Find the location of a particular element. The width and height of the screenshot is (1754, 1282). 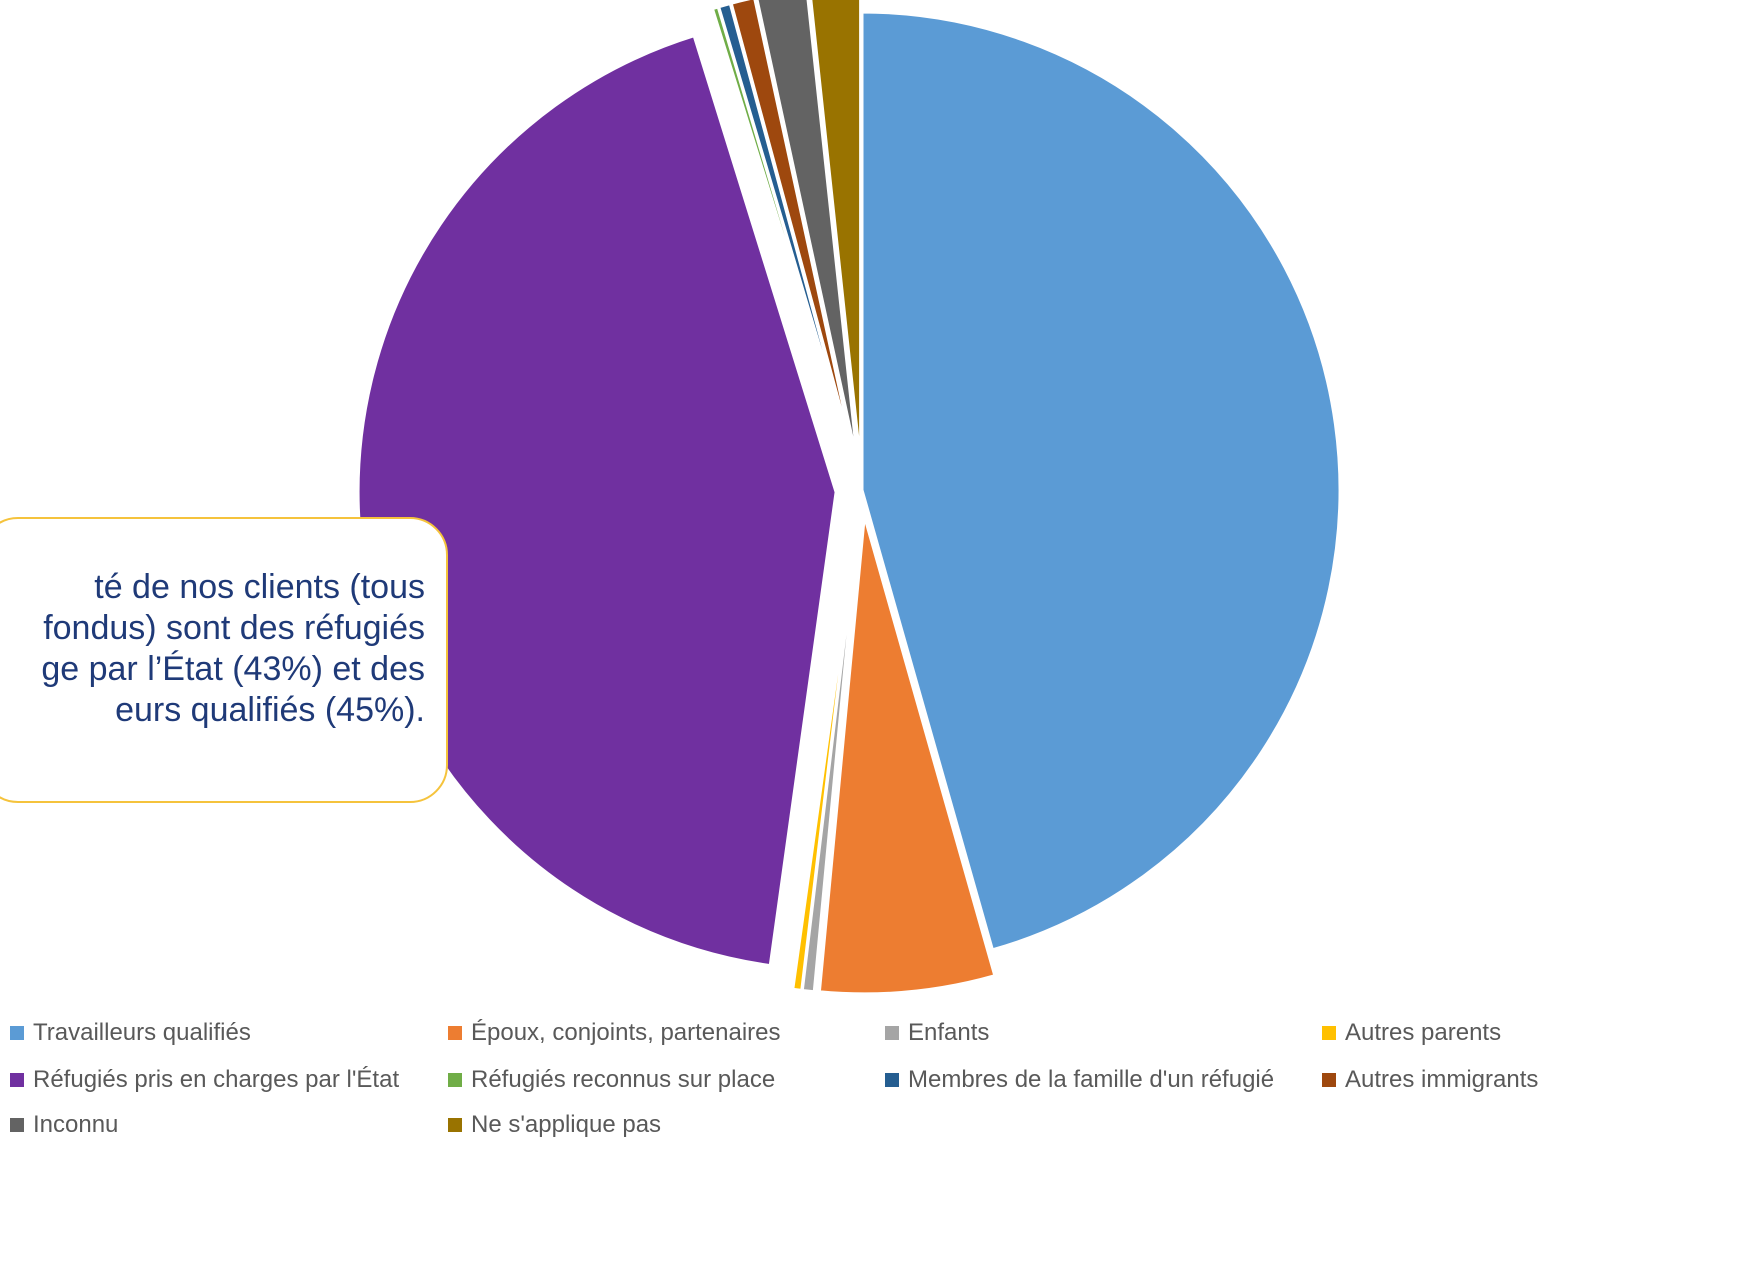

callout-line-4: eurs qualifiés (45%). is located at coordinates (270, 710).